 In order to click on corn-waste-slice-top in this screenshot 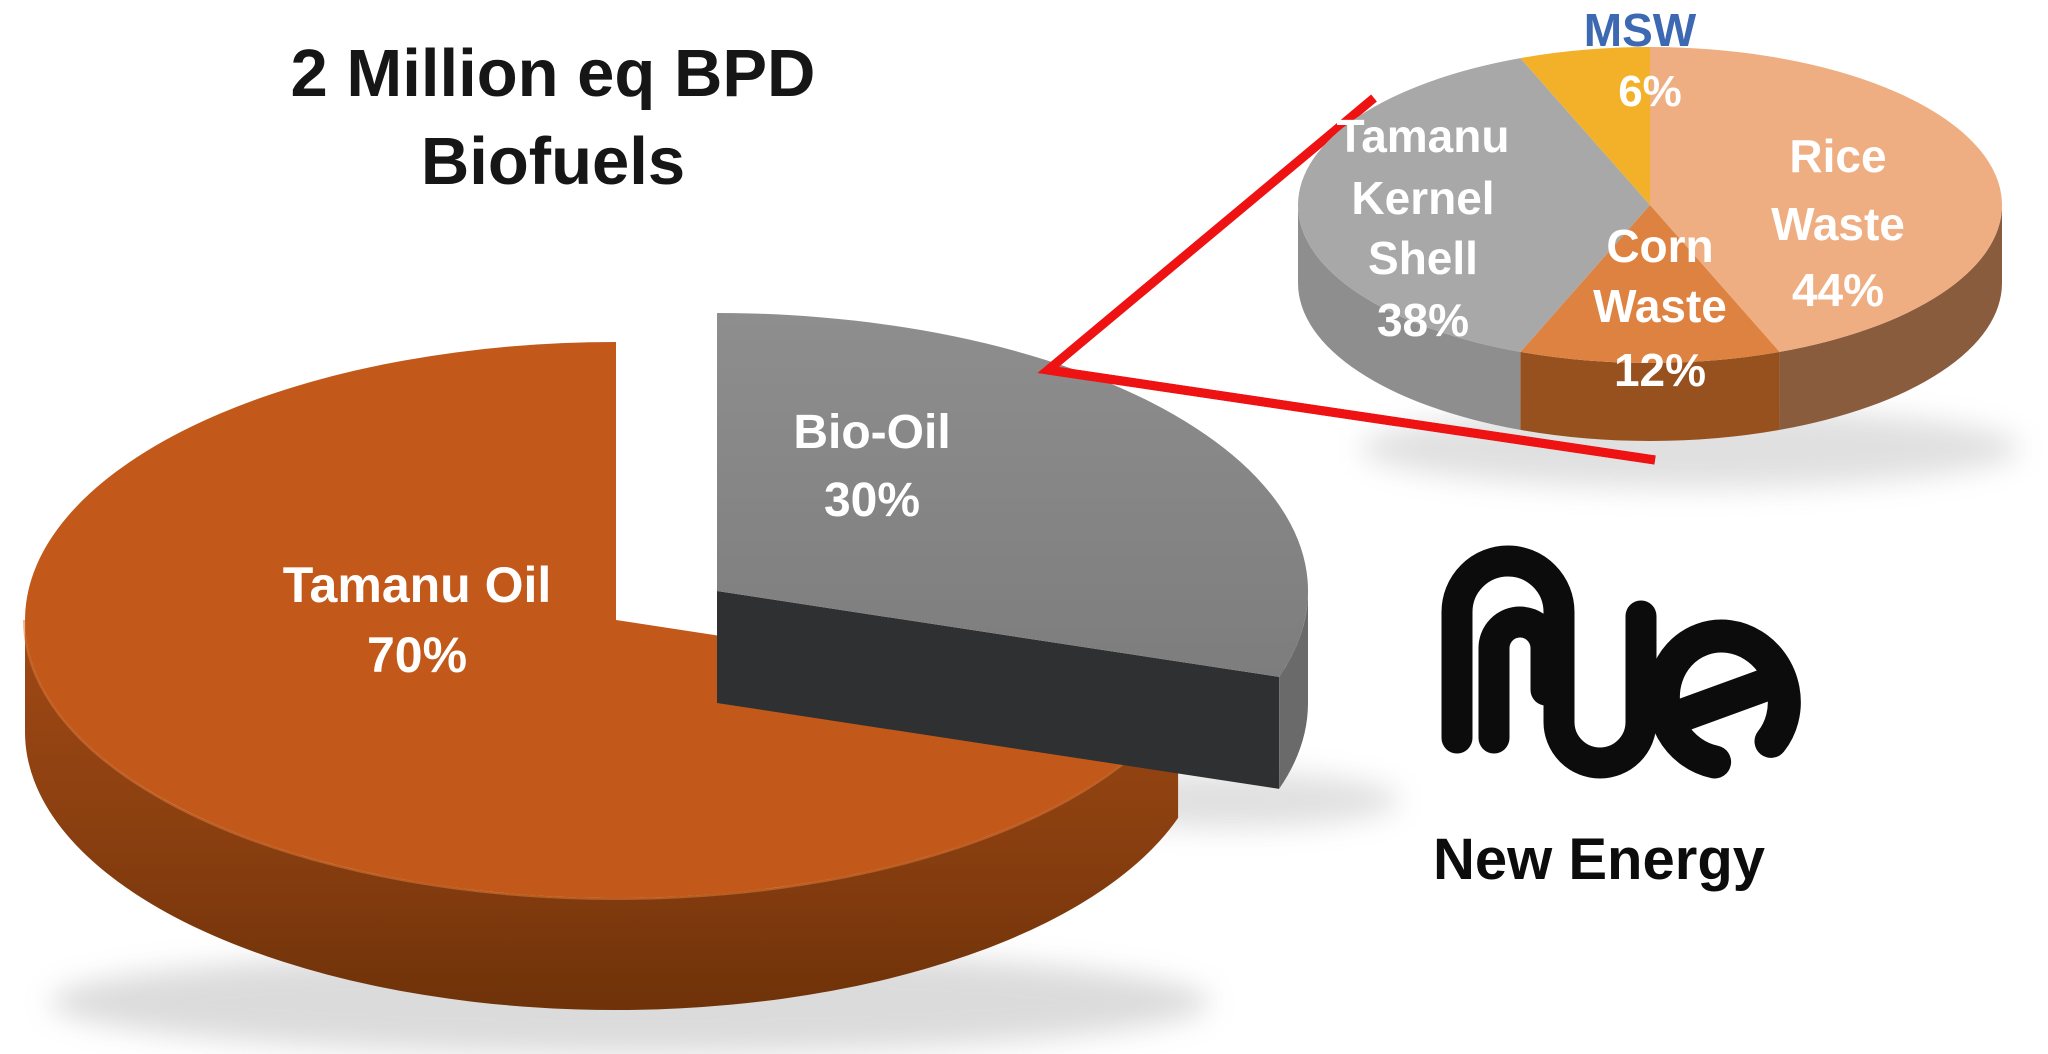, I will do `click(1650, 284)`.